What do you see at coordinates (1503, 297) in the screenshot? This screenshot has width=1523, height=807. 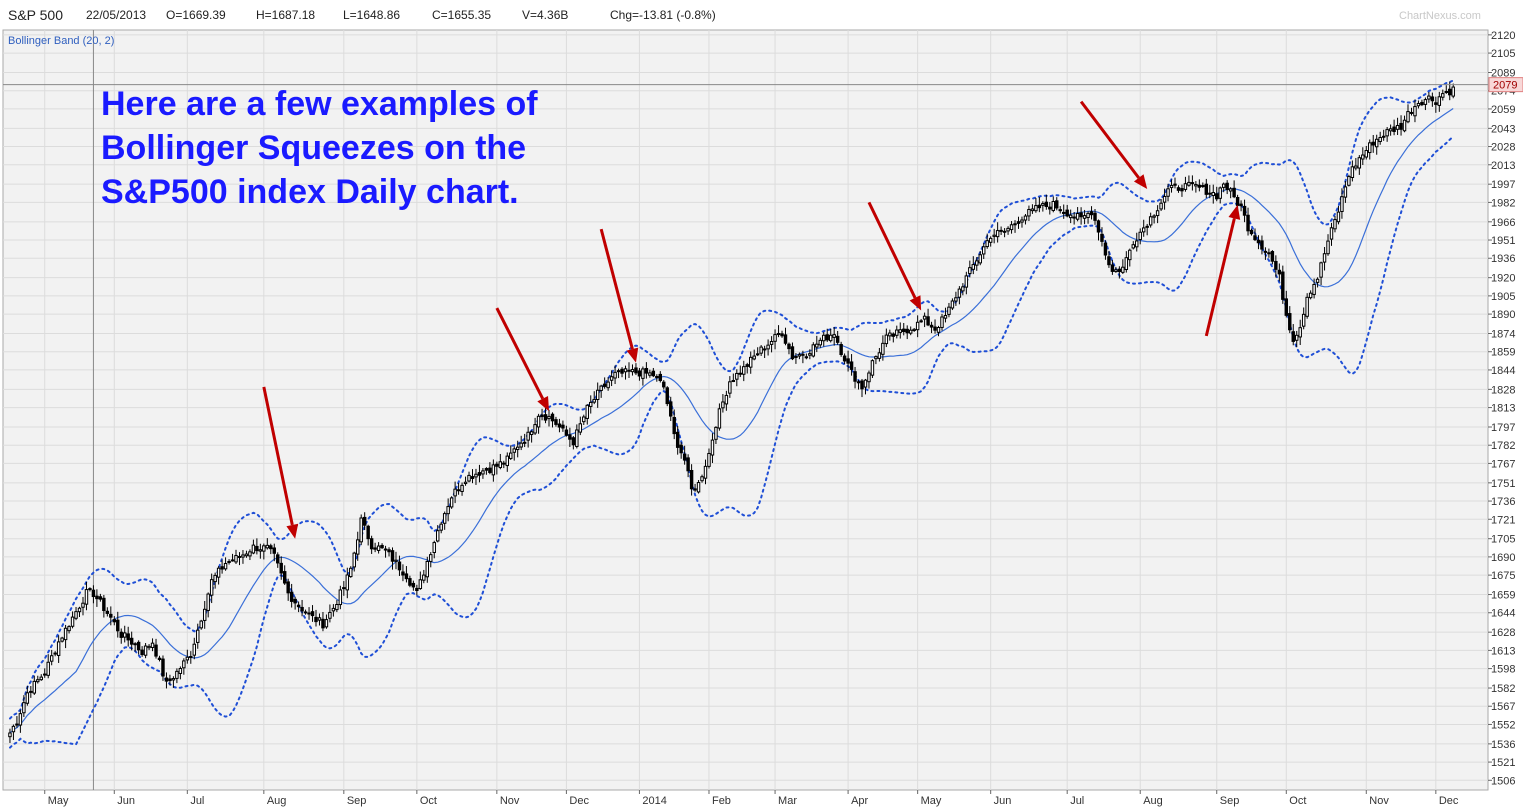 I see `y-tick-label: 1905` at bounding box center [1503, 297].